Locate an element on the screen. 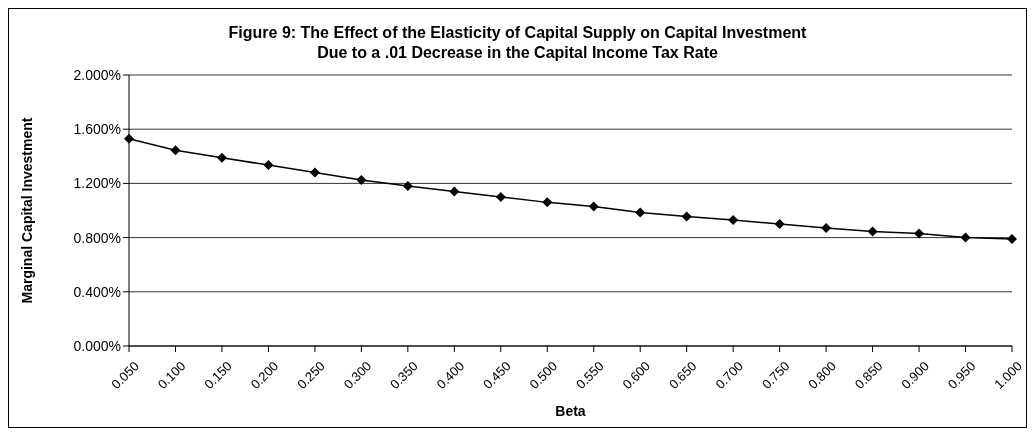 This screenshot has width=1035, height=436. y-tick-label: 0.000% is located at coordinates (97, 345).